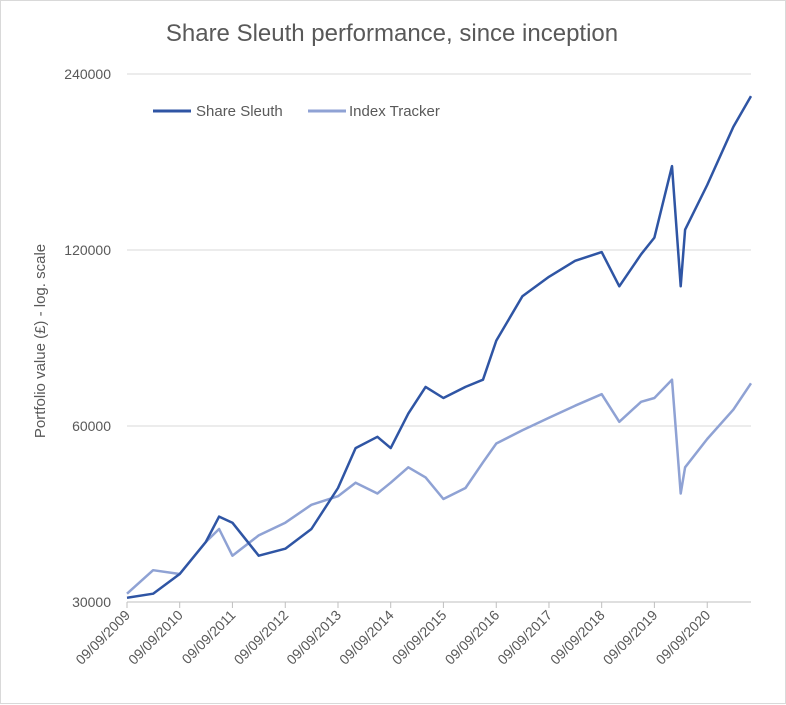 The width and height of the screenshot is (786, 705). What do you see at coordinates (87, 74) in the screenshot?
I see `y-tick-label: 240000` at bounding box center [87, 74].